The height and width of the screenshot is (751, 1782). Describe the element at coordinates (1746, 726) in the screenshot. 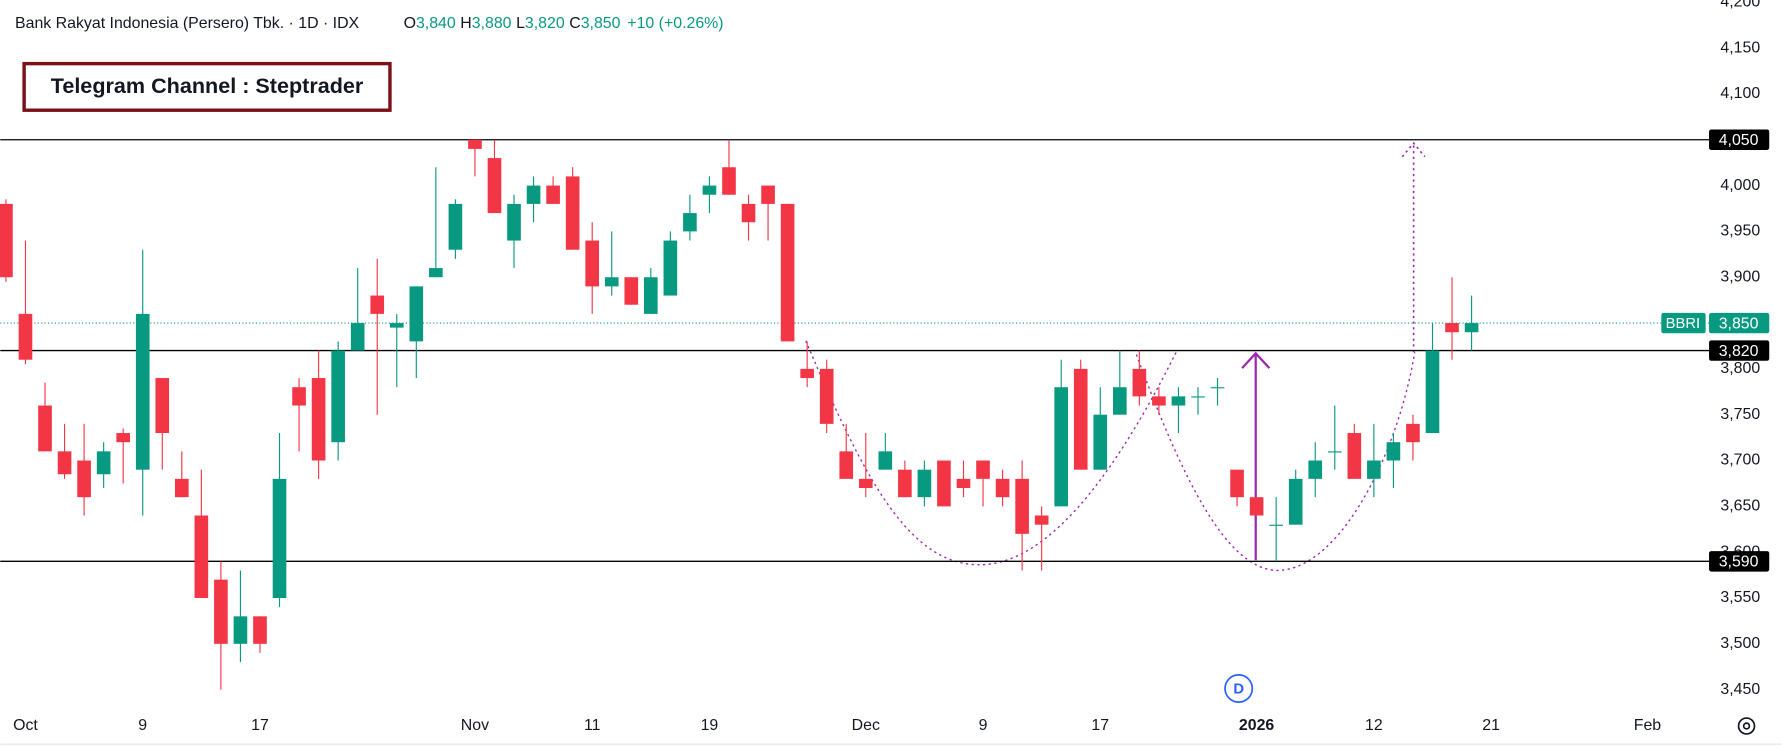

I see `settings-icon` at that location.